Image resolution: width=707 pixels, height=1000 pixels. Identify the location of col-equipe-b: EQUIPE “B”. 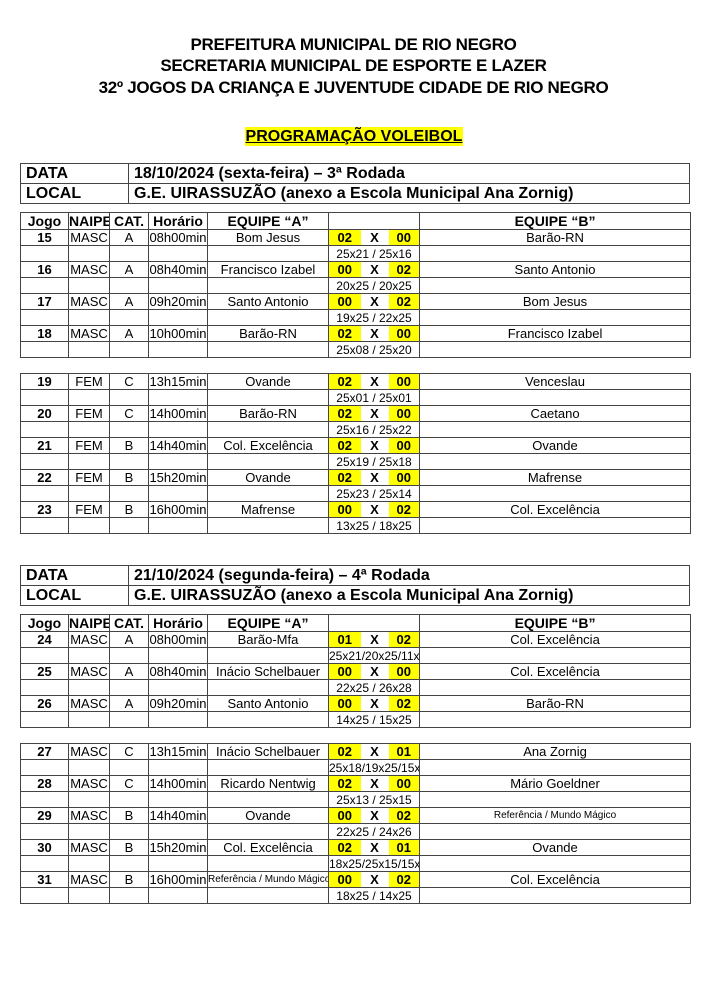
(555, 623).